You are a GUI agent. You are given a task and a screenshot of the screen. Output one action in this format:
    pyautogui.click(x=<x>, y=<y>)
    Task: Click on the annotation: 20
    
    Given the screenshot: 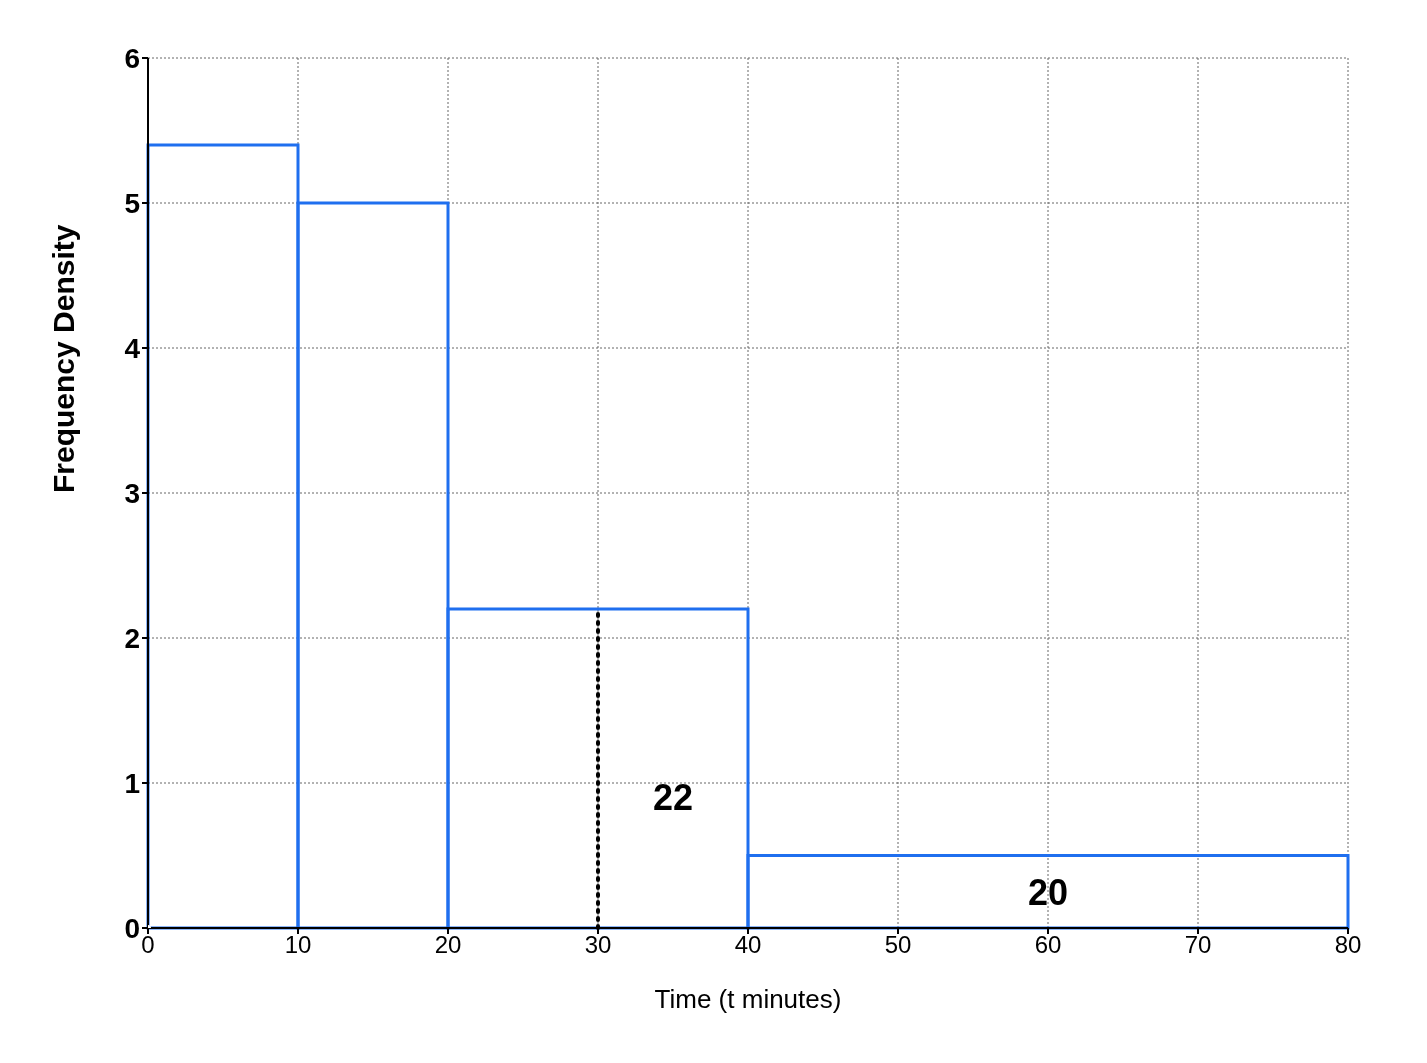 What is the action you would take?
    pyautogui.click(x=1048, y=892)
    